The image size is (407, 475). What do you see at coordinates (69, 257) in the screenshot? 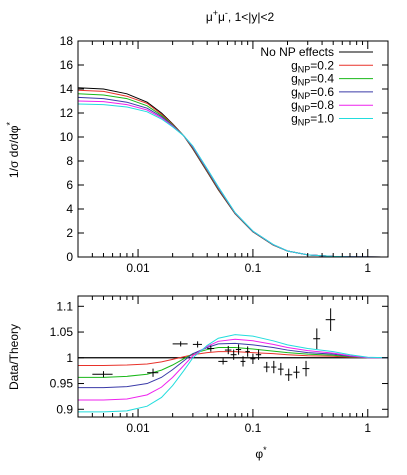
I see `top-ytick-label: 0` at bounding box center [69, 257].